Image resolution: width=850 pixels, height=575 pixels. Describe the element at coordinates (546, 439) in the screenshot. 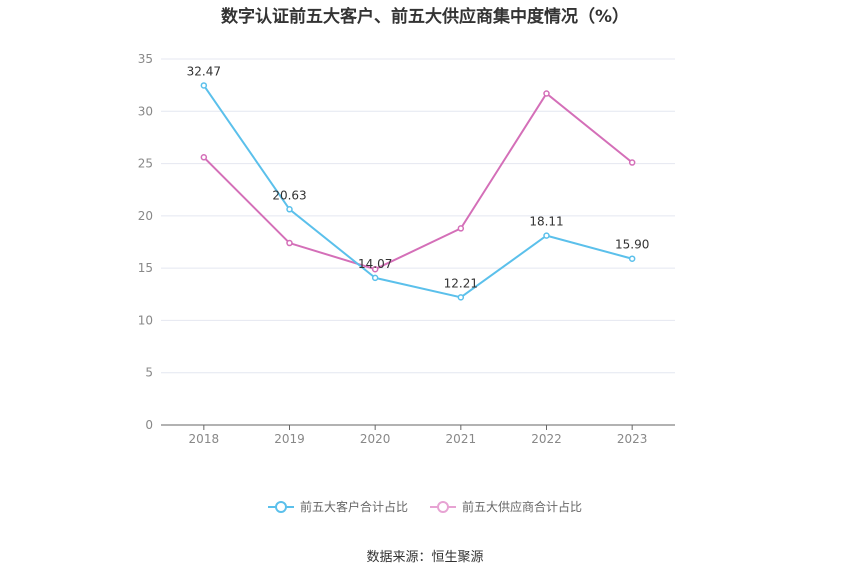

I see `x-tick-label: 2022` at that location.